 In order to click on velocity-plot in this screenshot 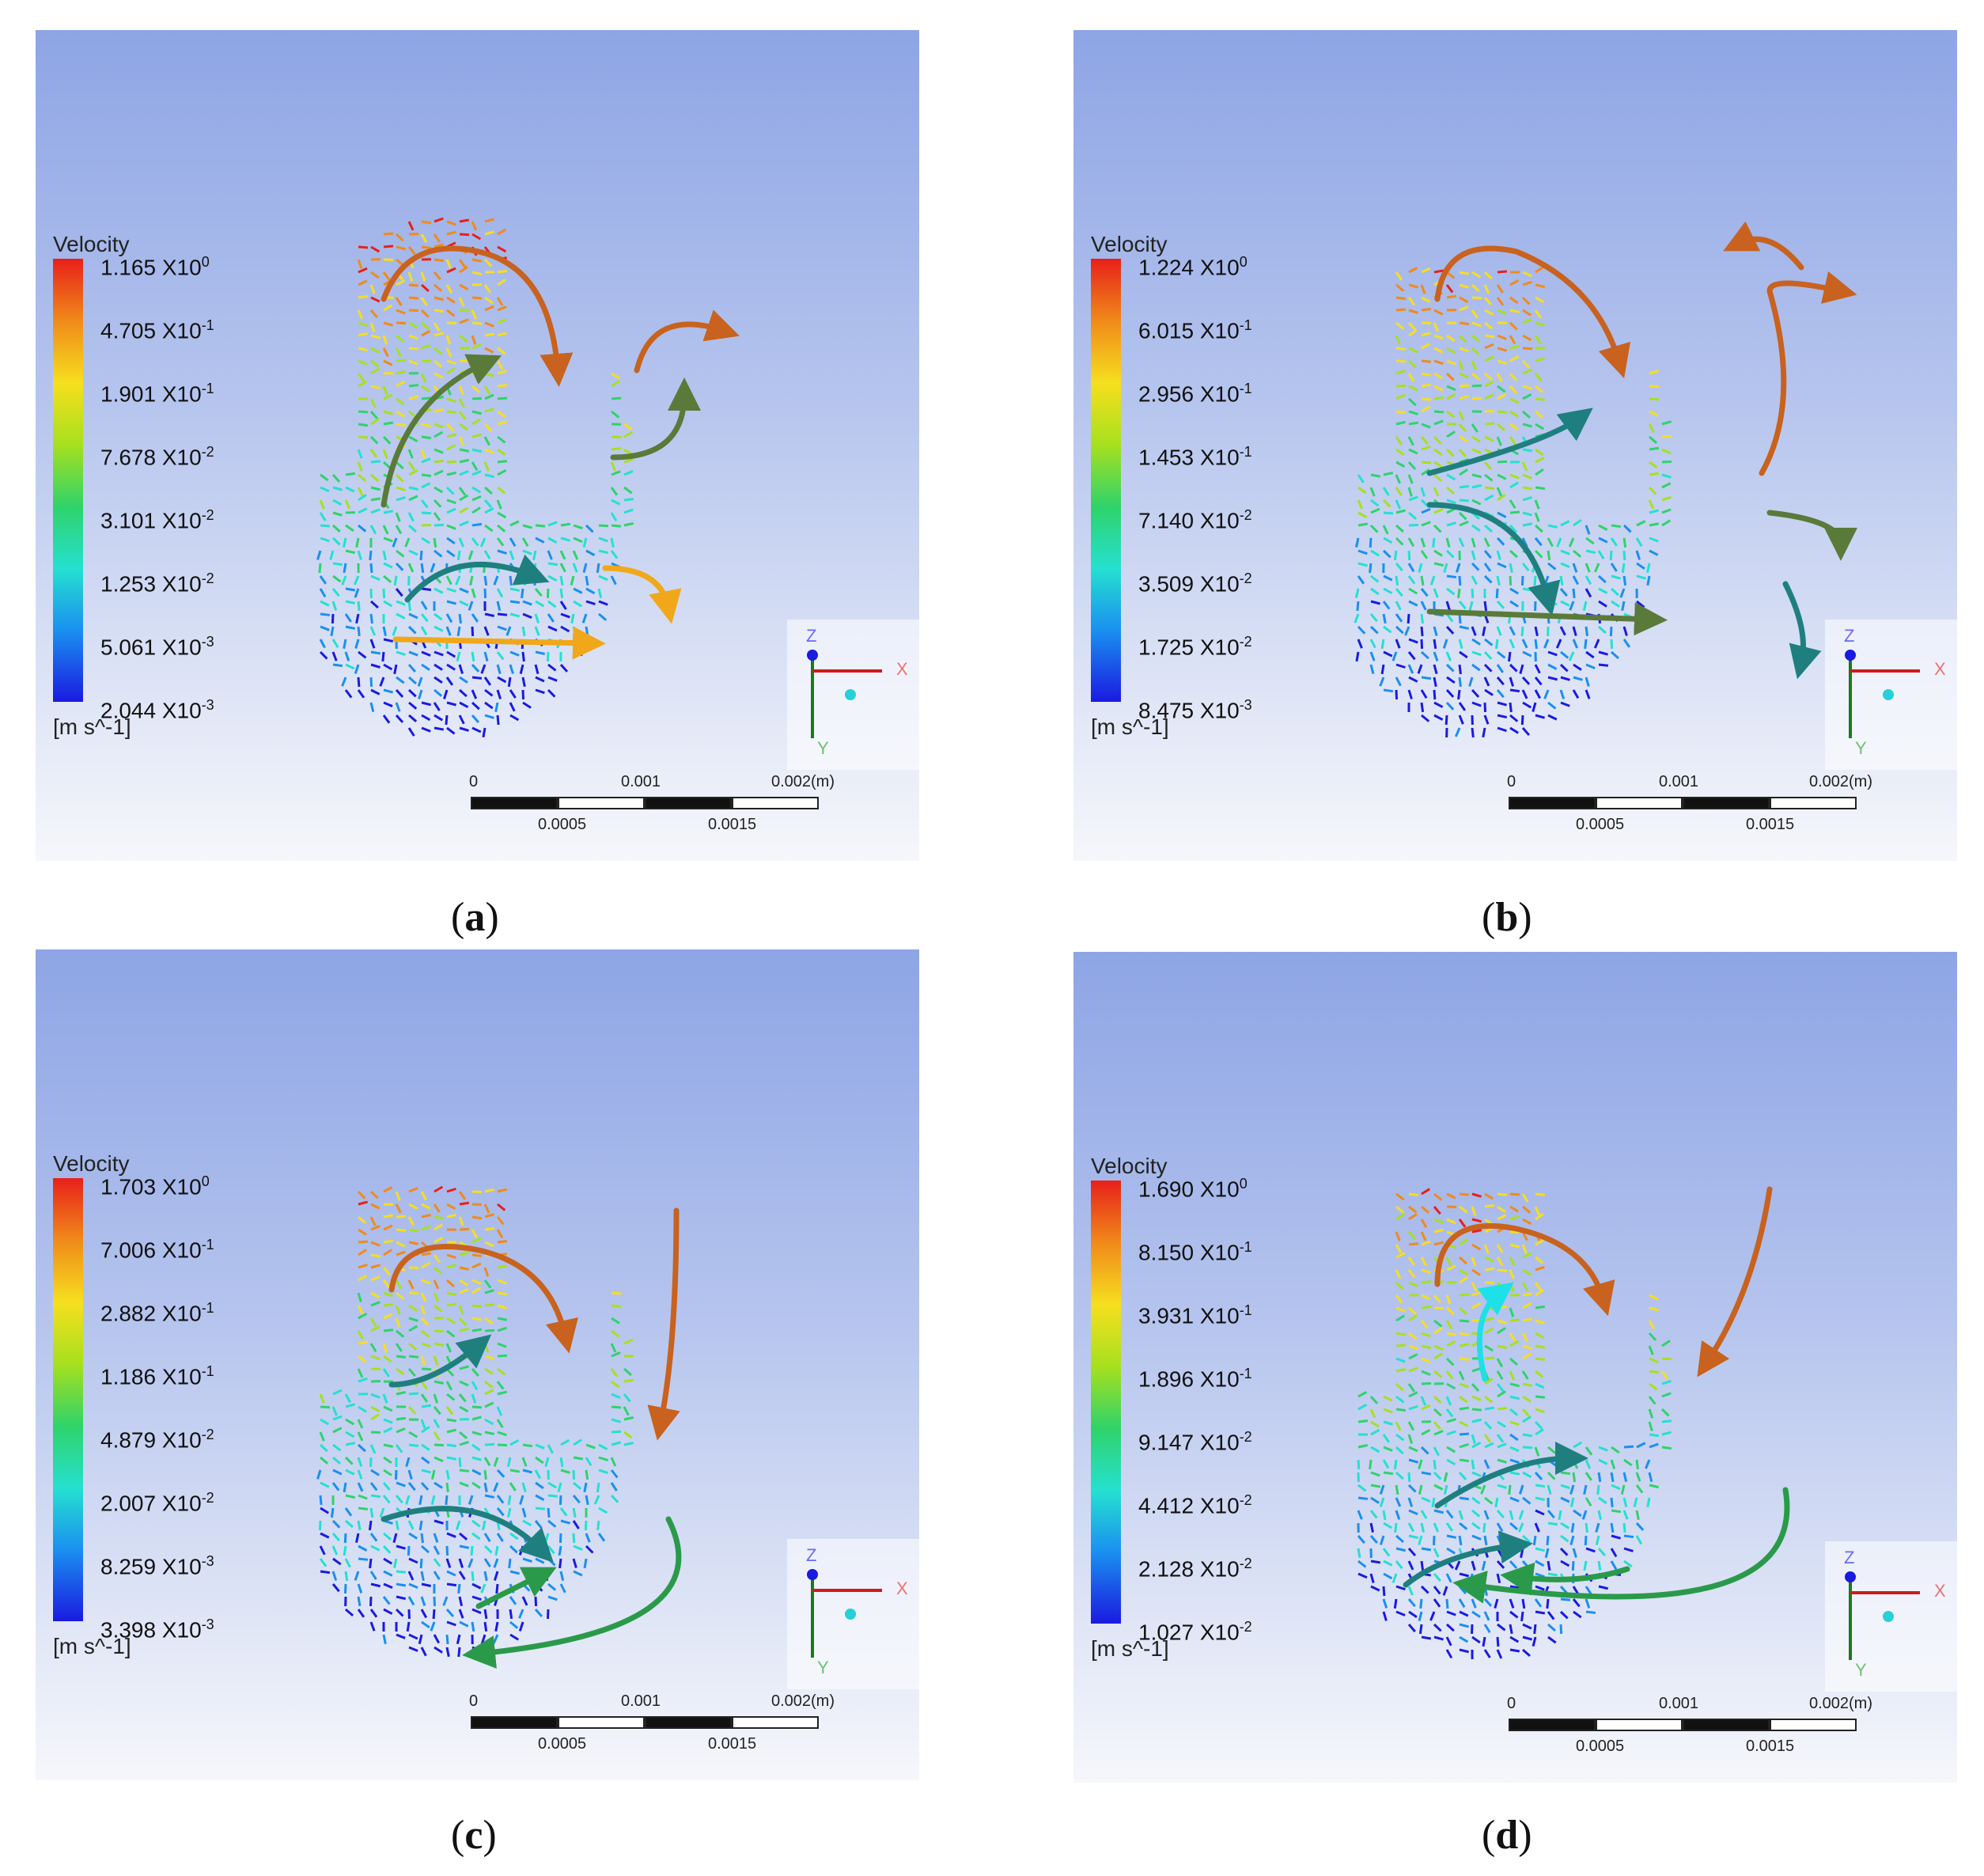, I will do `click(1573, 1423)`.